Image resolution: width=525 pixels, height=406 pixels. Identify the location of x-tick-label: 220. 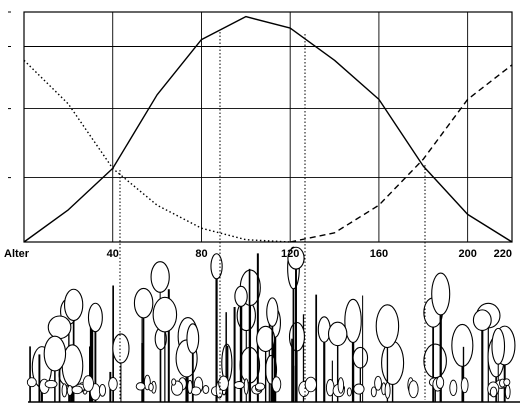
(503, 254).